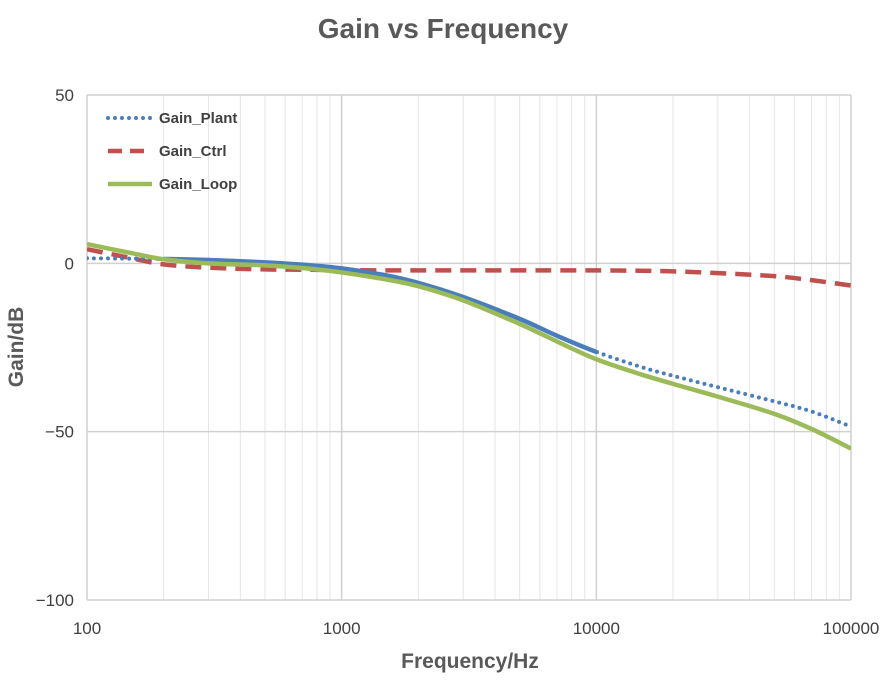 The height and width of the screenshot is (681, 885). What do you see at coordinates (443, 28) in the screenshot?
I see `chart-title: Gain vs Frequency` at bounding box center [443, 28].